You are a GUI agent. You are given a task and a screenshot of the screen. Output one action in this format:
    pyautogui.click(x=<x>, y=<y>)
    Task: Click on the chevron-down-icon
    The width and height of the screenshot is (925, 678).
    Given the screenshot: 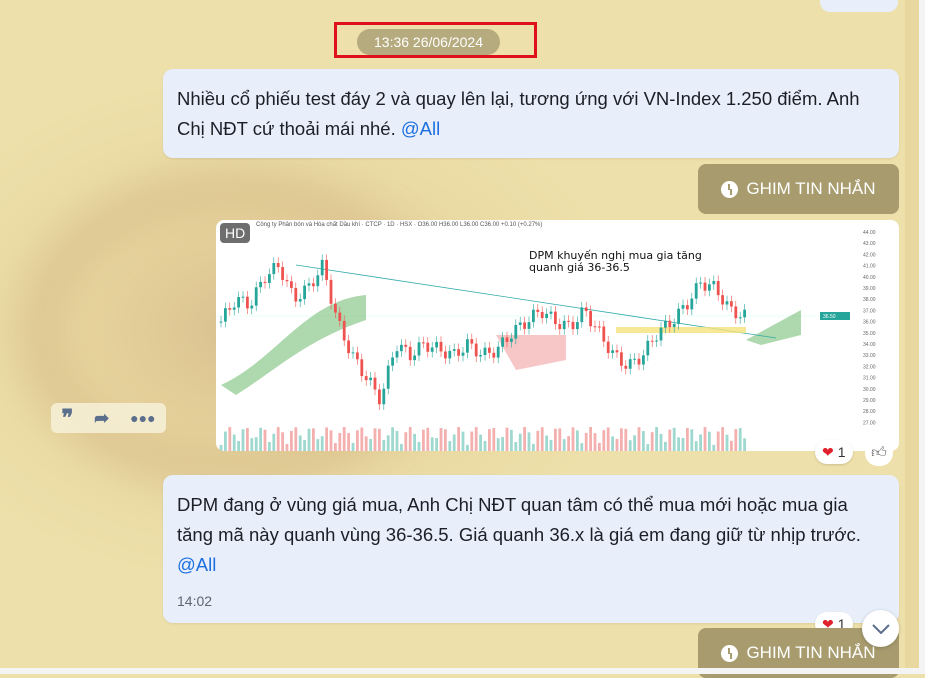 What is the action you would take?
    pyautogui.click(x=880, y=628)
    